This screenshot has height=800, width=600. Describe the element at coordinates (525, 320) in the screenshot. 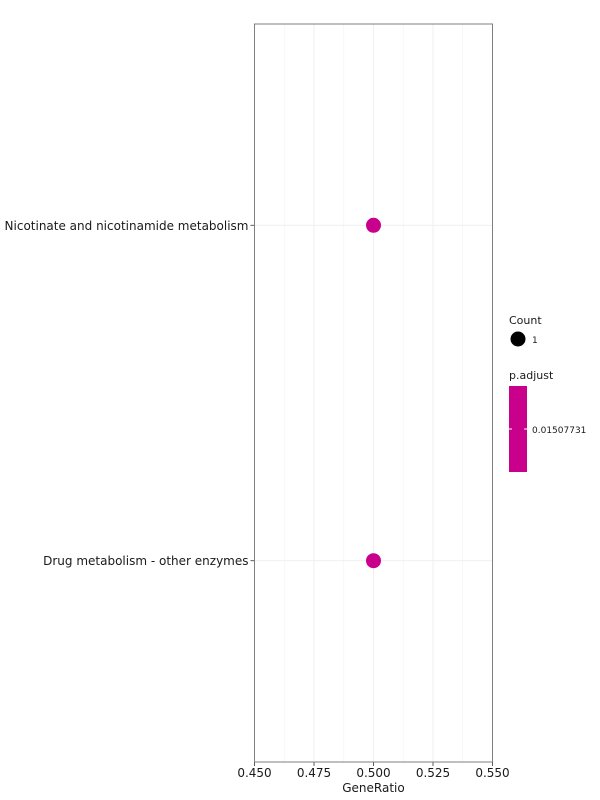

I see `legend-count-title: Count` at that location.